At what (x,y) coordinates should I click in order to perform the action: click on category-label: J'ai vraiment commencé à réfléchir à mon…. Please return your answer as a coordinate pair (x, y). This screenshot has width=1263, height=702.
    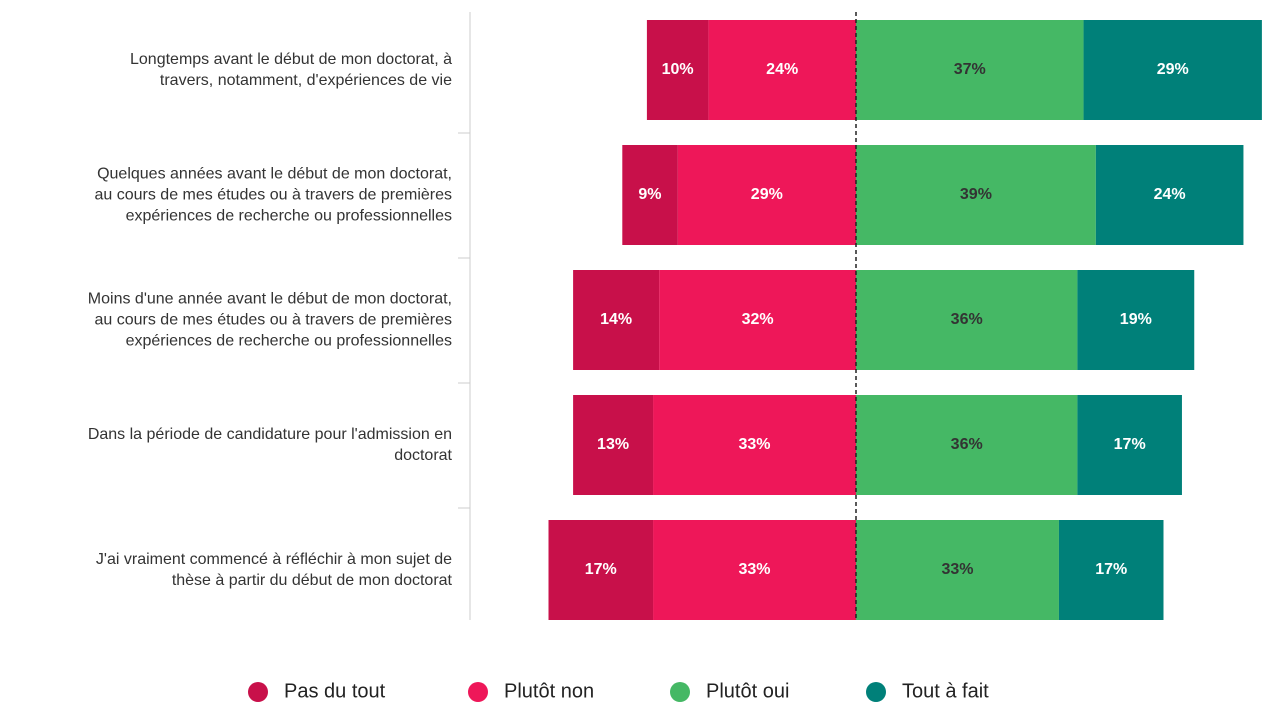
    Looking at the image, I should click on (273, 570).